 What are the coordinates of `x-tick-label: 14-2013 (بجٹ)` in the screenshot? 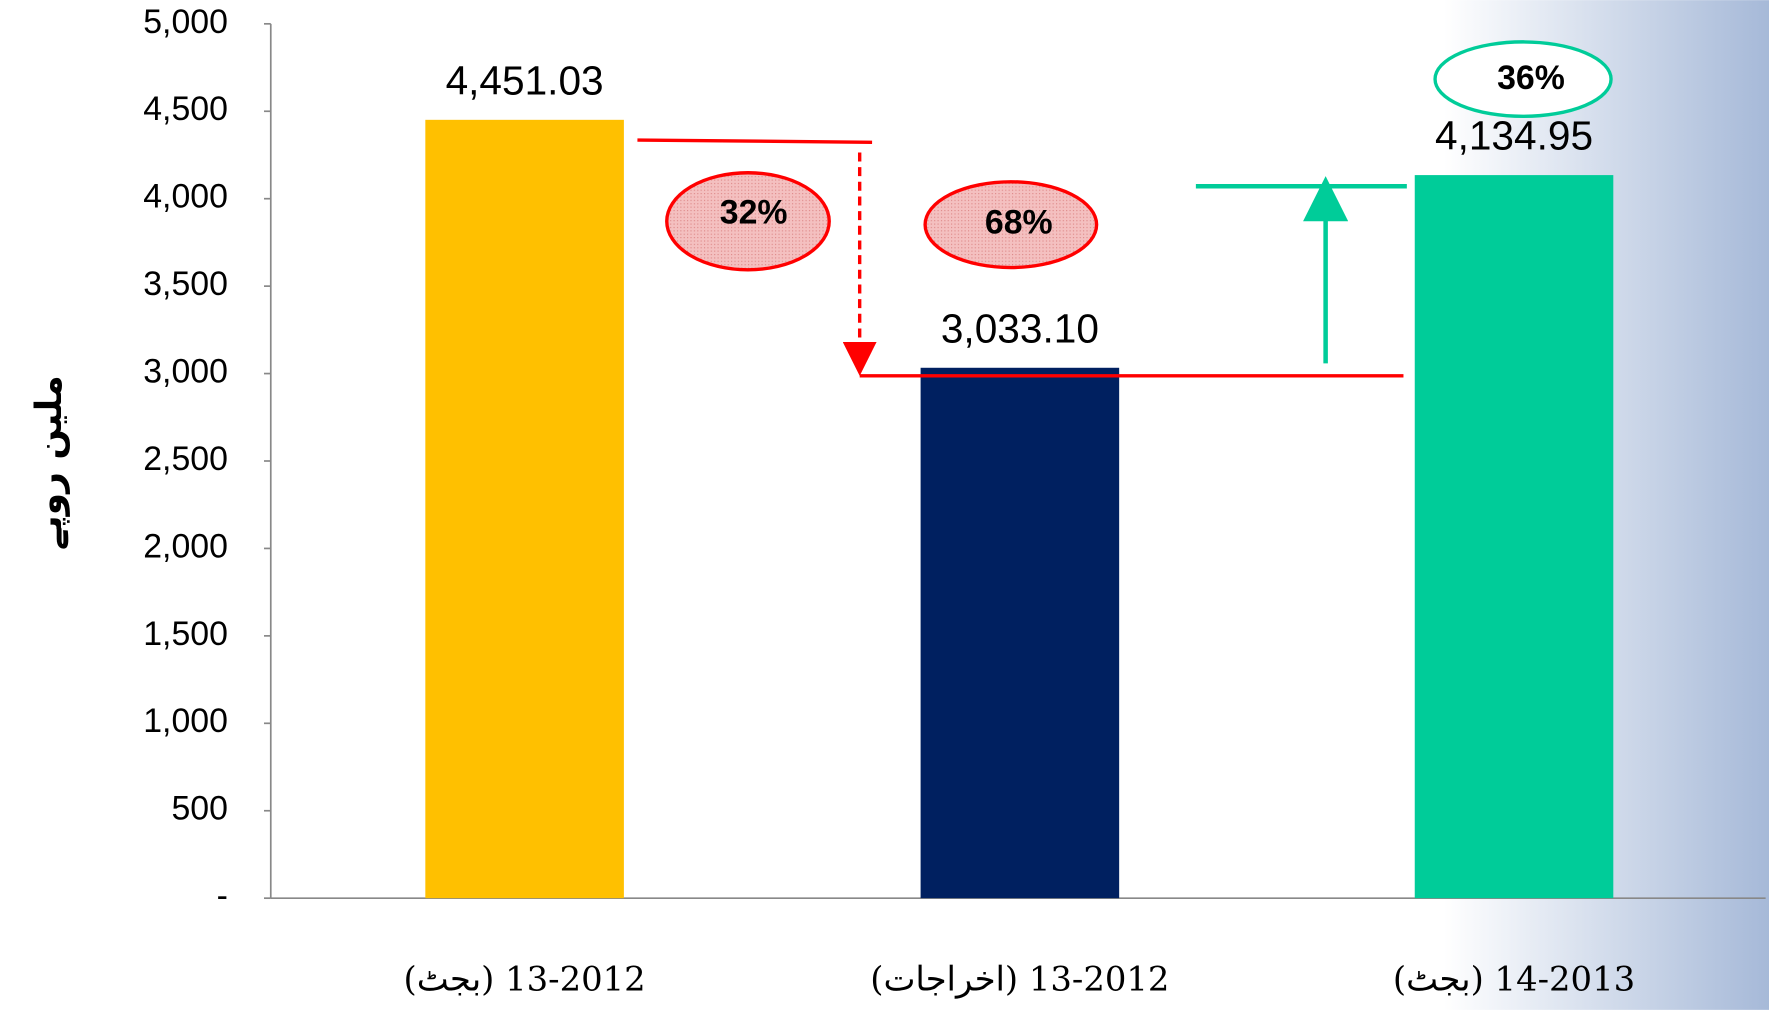 It's located at (1514, 979).